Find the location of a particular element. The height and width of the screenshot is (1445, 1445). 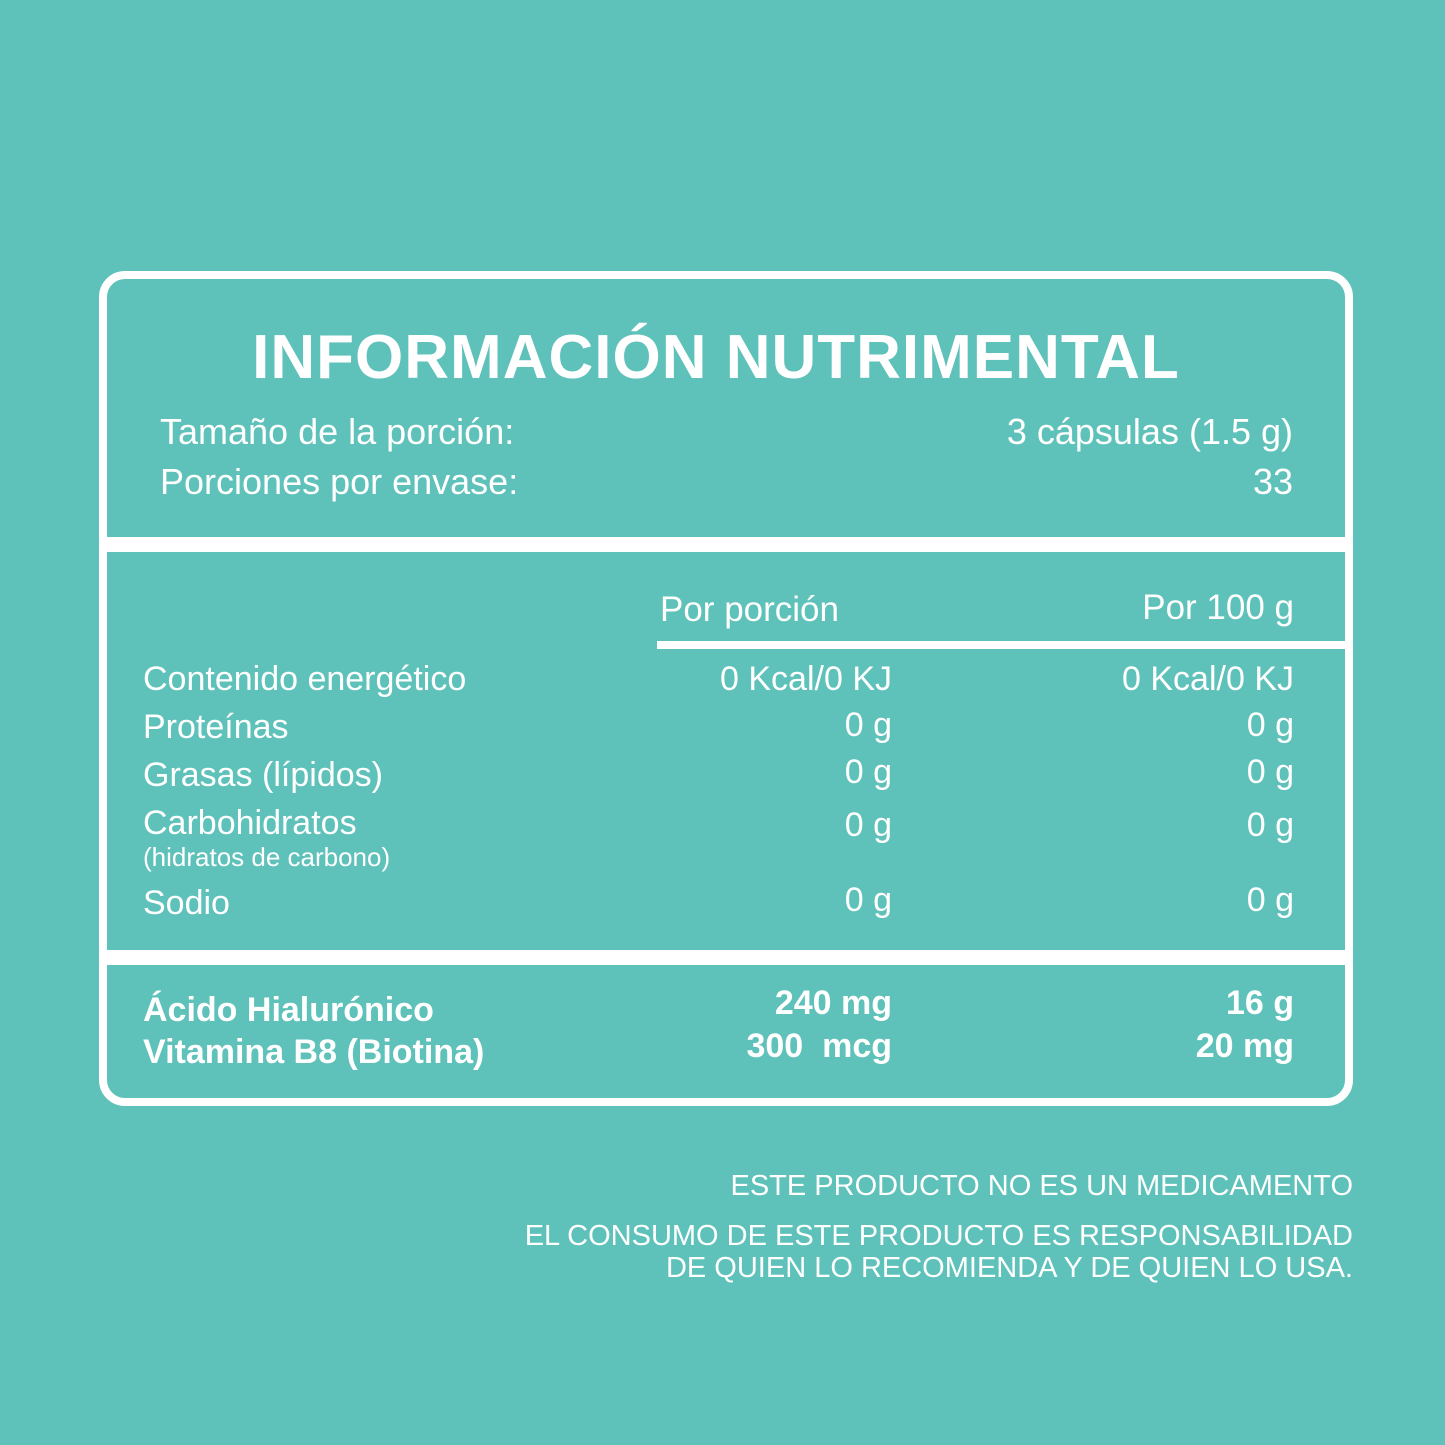

nutrient-per-100g: 0 Kcal/0 KJ is located at coordinates (1208, 679).